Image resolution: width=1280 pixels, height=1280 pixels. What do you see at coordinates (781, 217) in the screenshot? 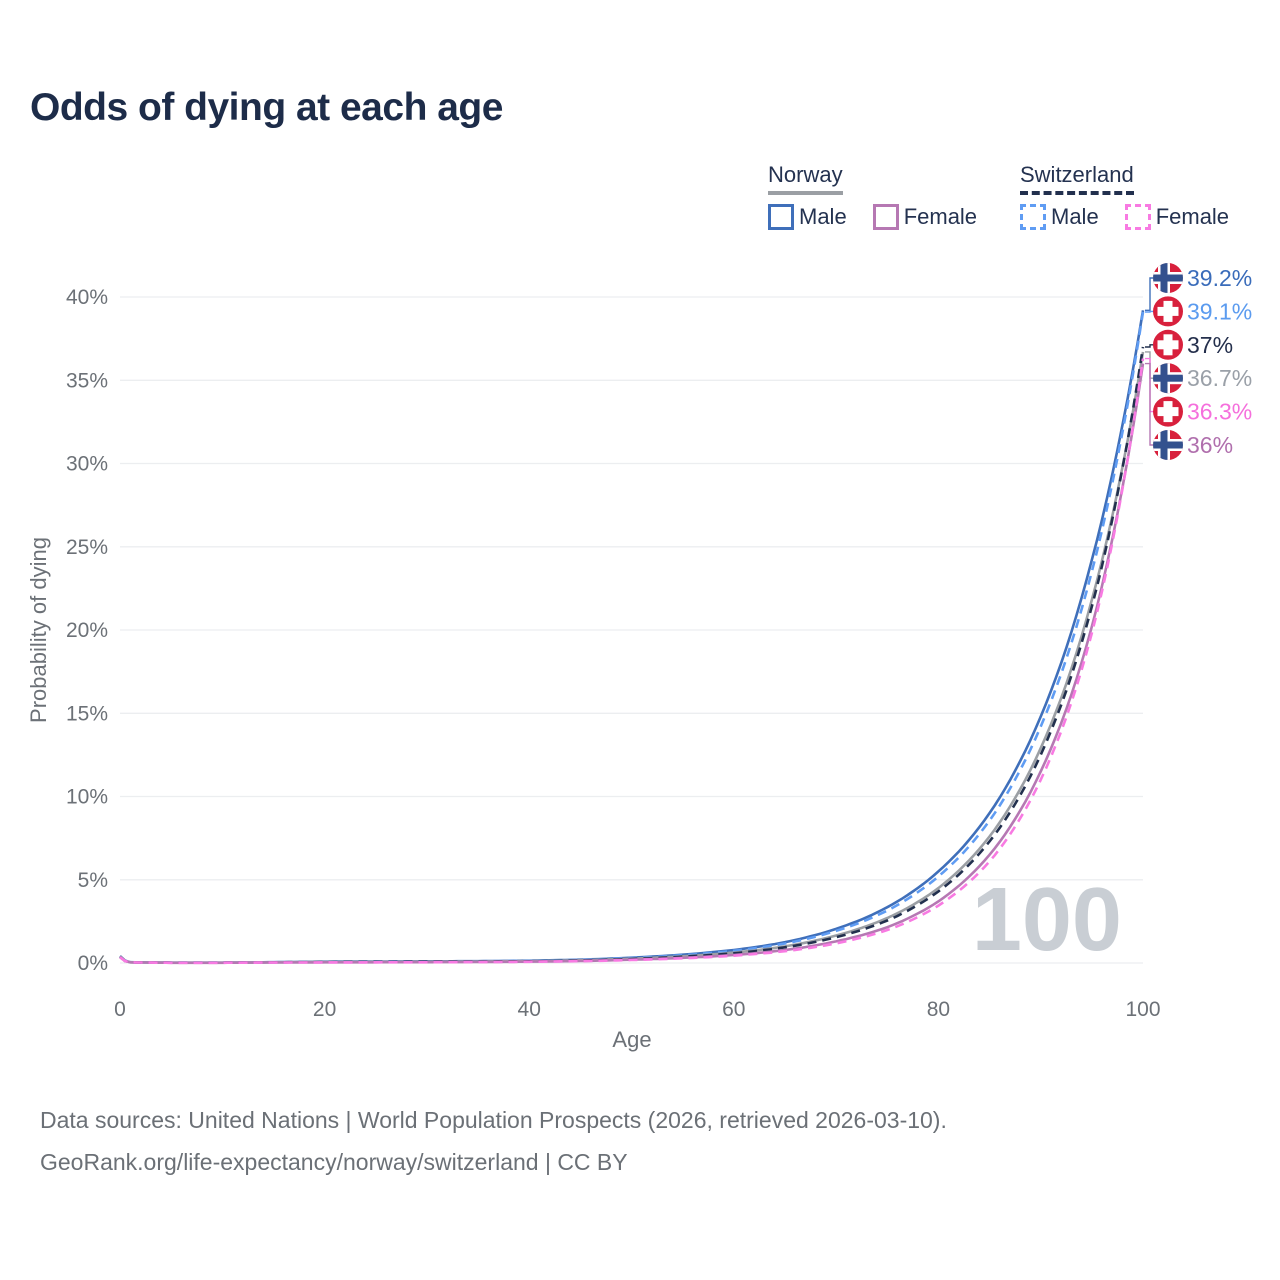
I see `norway-male-swatch` at bounding box center [781, 217].